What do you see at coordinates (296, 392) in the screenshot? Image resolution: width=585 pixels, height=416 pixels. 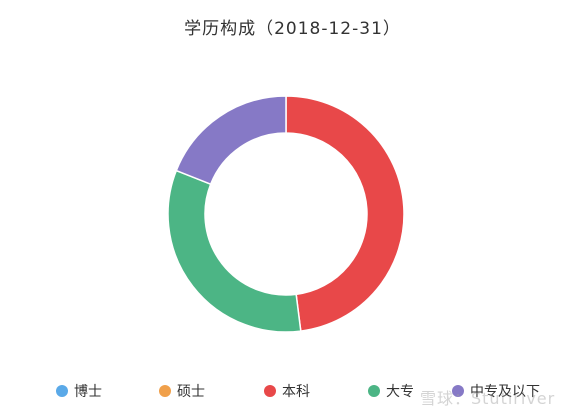 I see `legend-label: 本科` at bounding box center [296, 392].